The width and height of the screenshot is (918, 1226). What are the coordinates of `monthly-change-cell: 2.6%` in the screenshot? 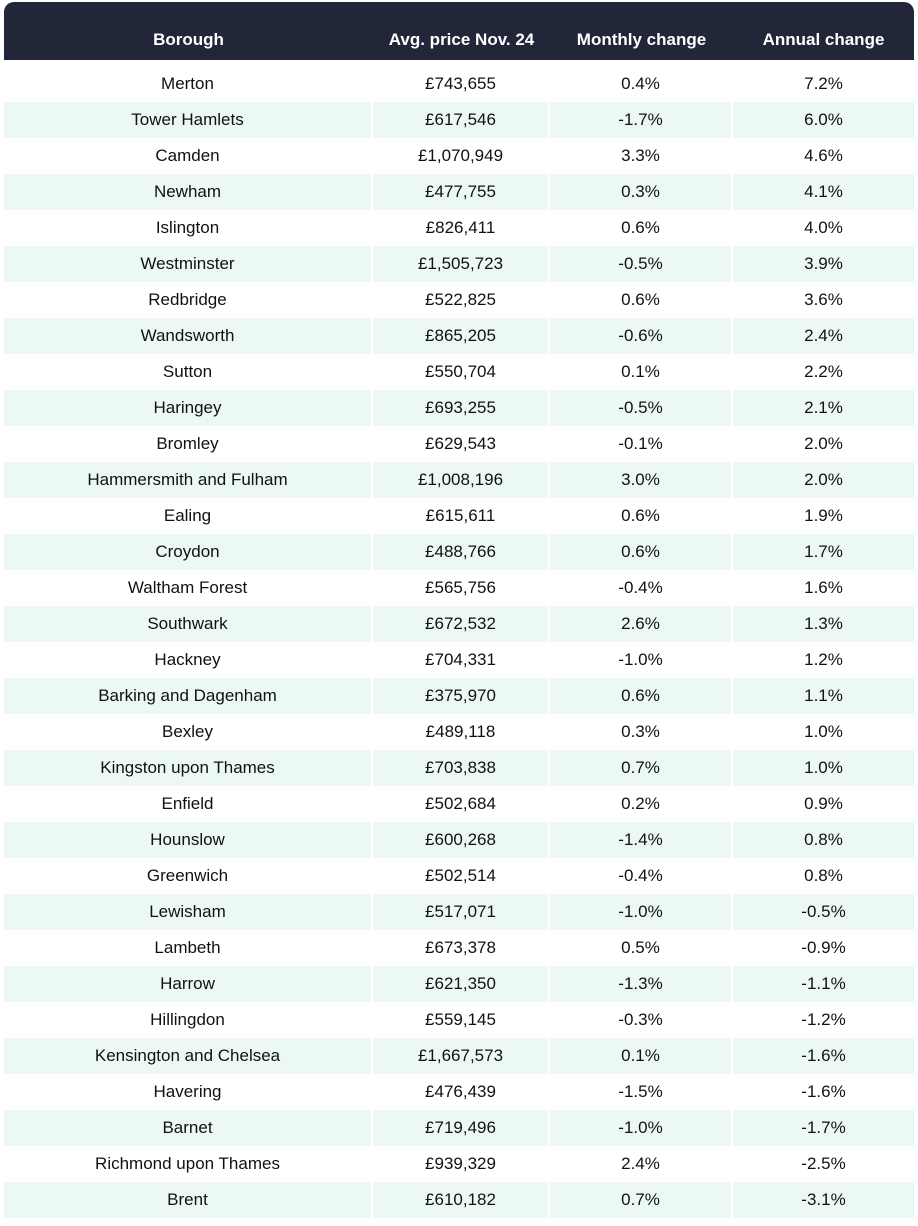 It's located at (641, 624).